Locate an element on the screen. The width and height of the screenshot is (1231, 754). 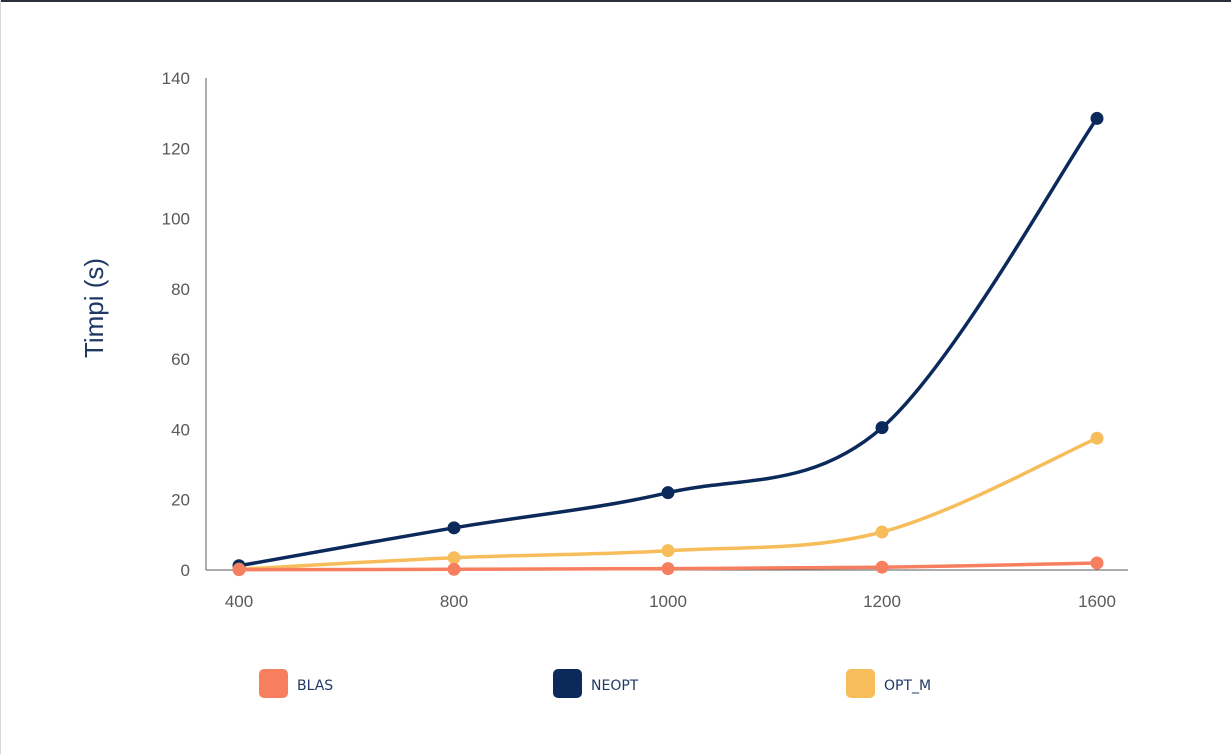
y-tick-label: 40 is located at coordinates (180, 429).